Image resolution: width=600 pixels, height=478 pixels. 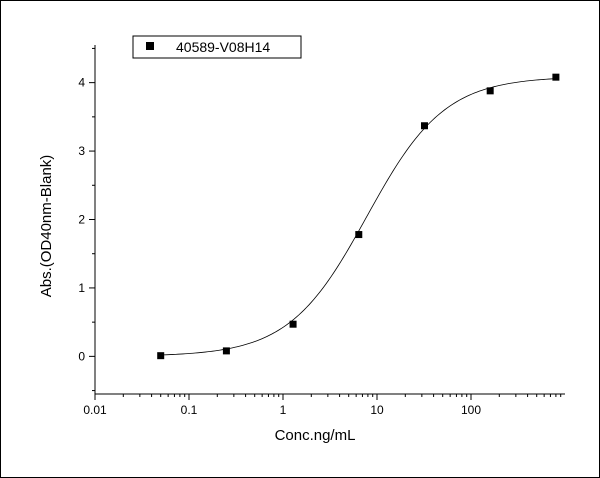 What do you see at coordinates (95, 410) in the screenshot?
I see `x-tick-label: 0.01` at bounding box center [95, 410].